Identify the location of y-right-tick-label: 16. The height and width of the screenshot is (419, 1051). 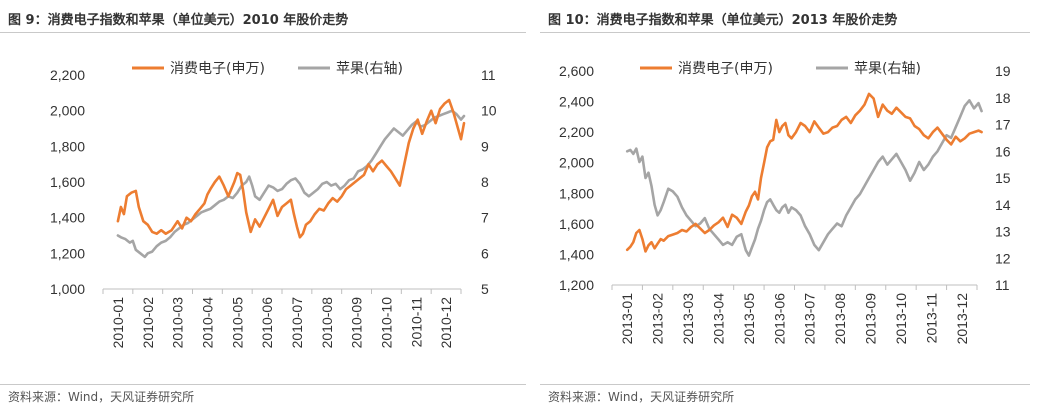
(1003, 151).